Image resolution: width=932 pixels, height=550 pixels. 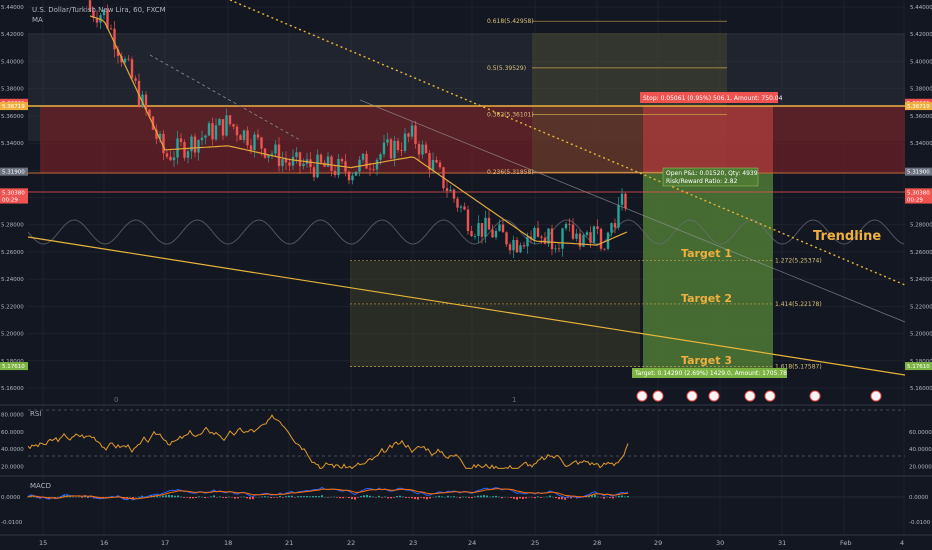 I want to click on macd-signal-line, so click(x=328, y=494).